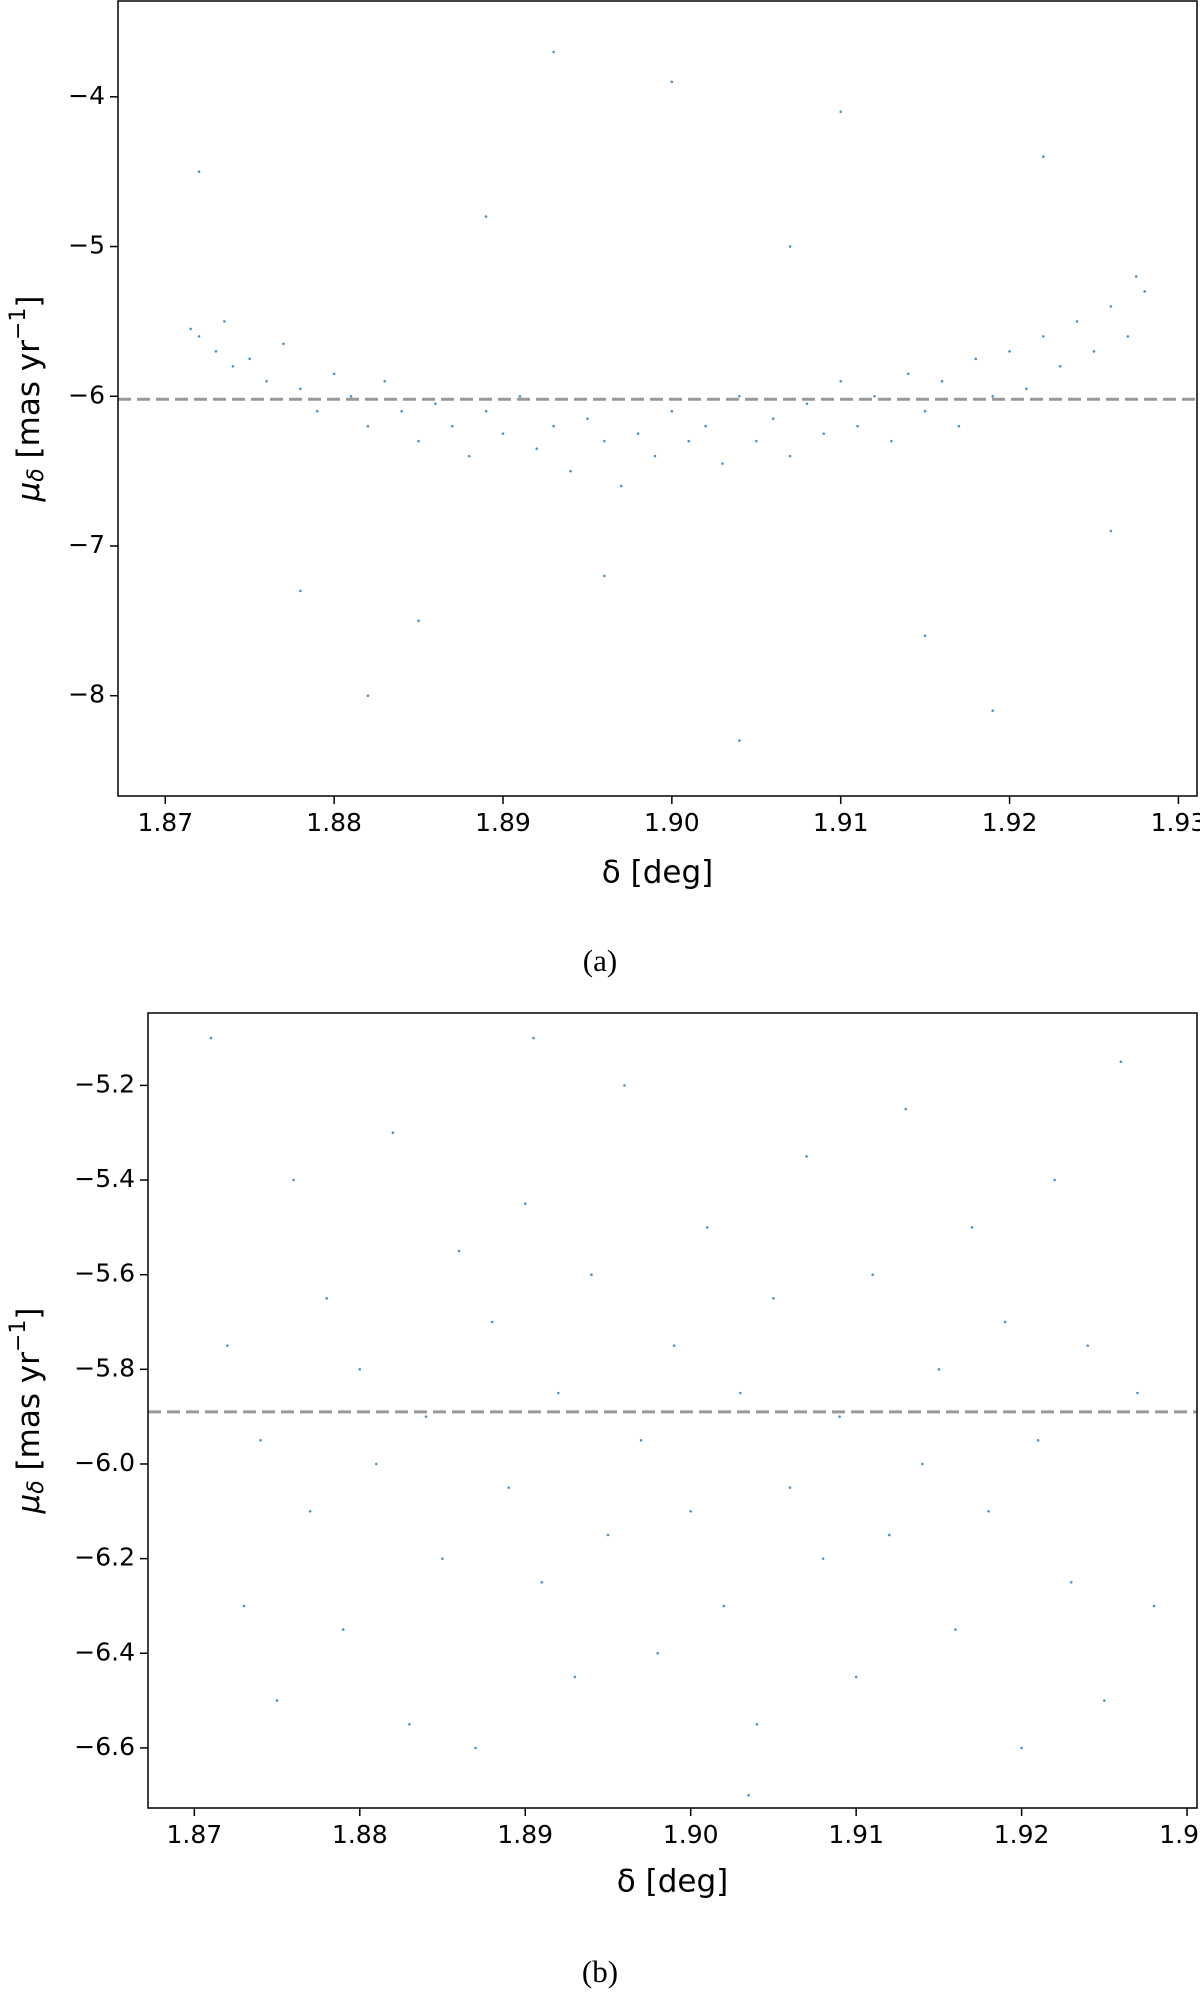 Image resolution: width=1200 pixels, height=1998 pixels. I want to click on y-tick-label: −6.6, so click(104, 1746).